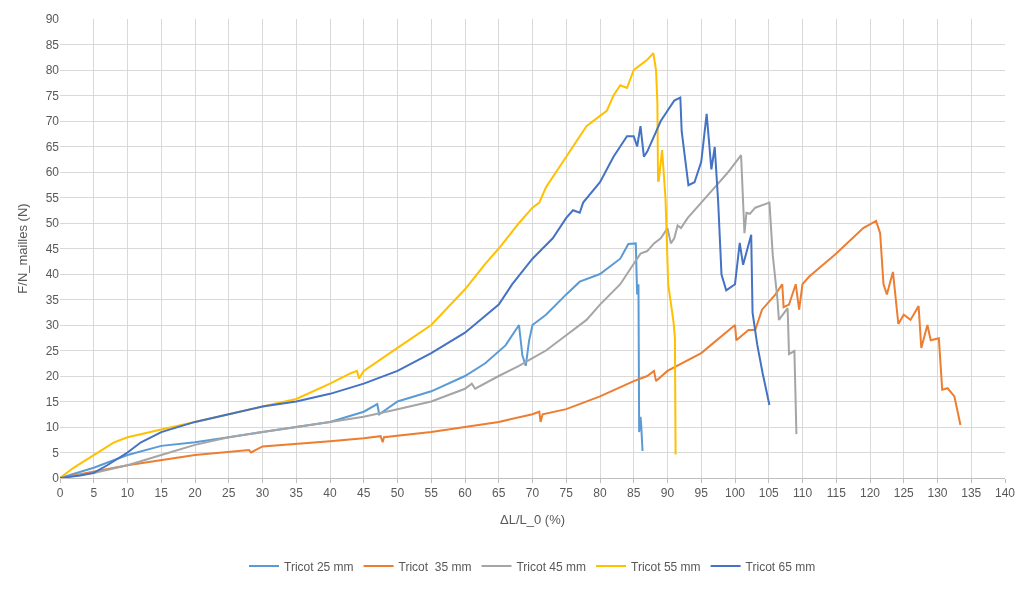 This screenshot has height=592, width=1027. What do you see at coordinates (52, 172) in the screenshot?
I see `y-tick-label: 60` at bounding box center [52, 172].